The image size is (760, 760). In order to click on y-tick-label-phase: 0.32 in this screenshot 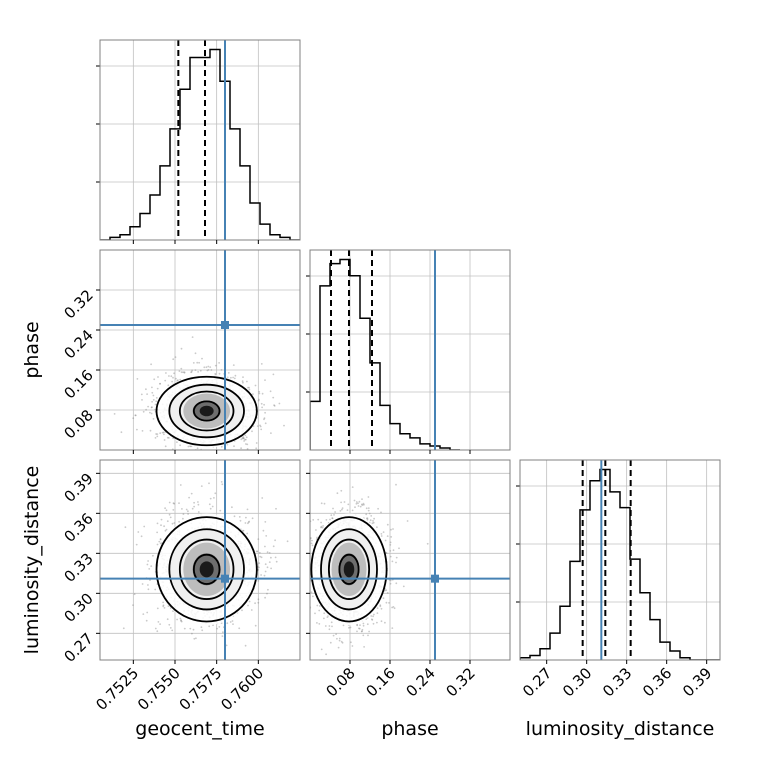, I will do `click(78, 304)`.